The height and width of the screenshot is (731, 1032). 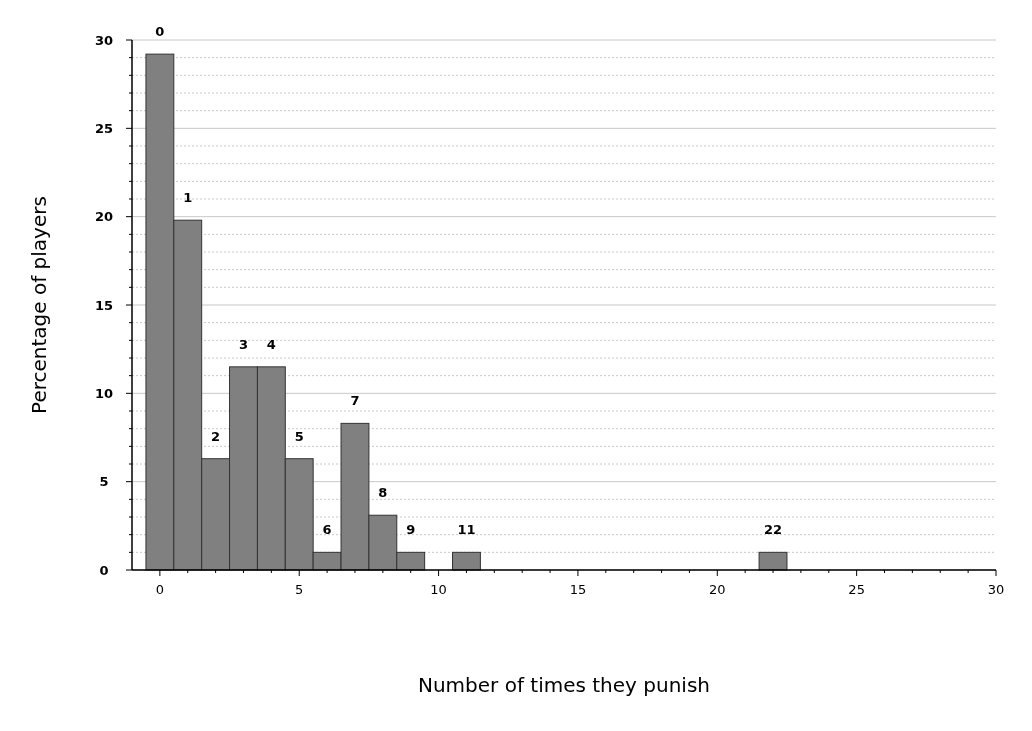 What do you see at coordinates (188, 198) in the screenshot?
I see `annotation: 1` at bounding box center [188, 198].